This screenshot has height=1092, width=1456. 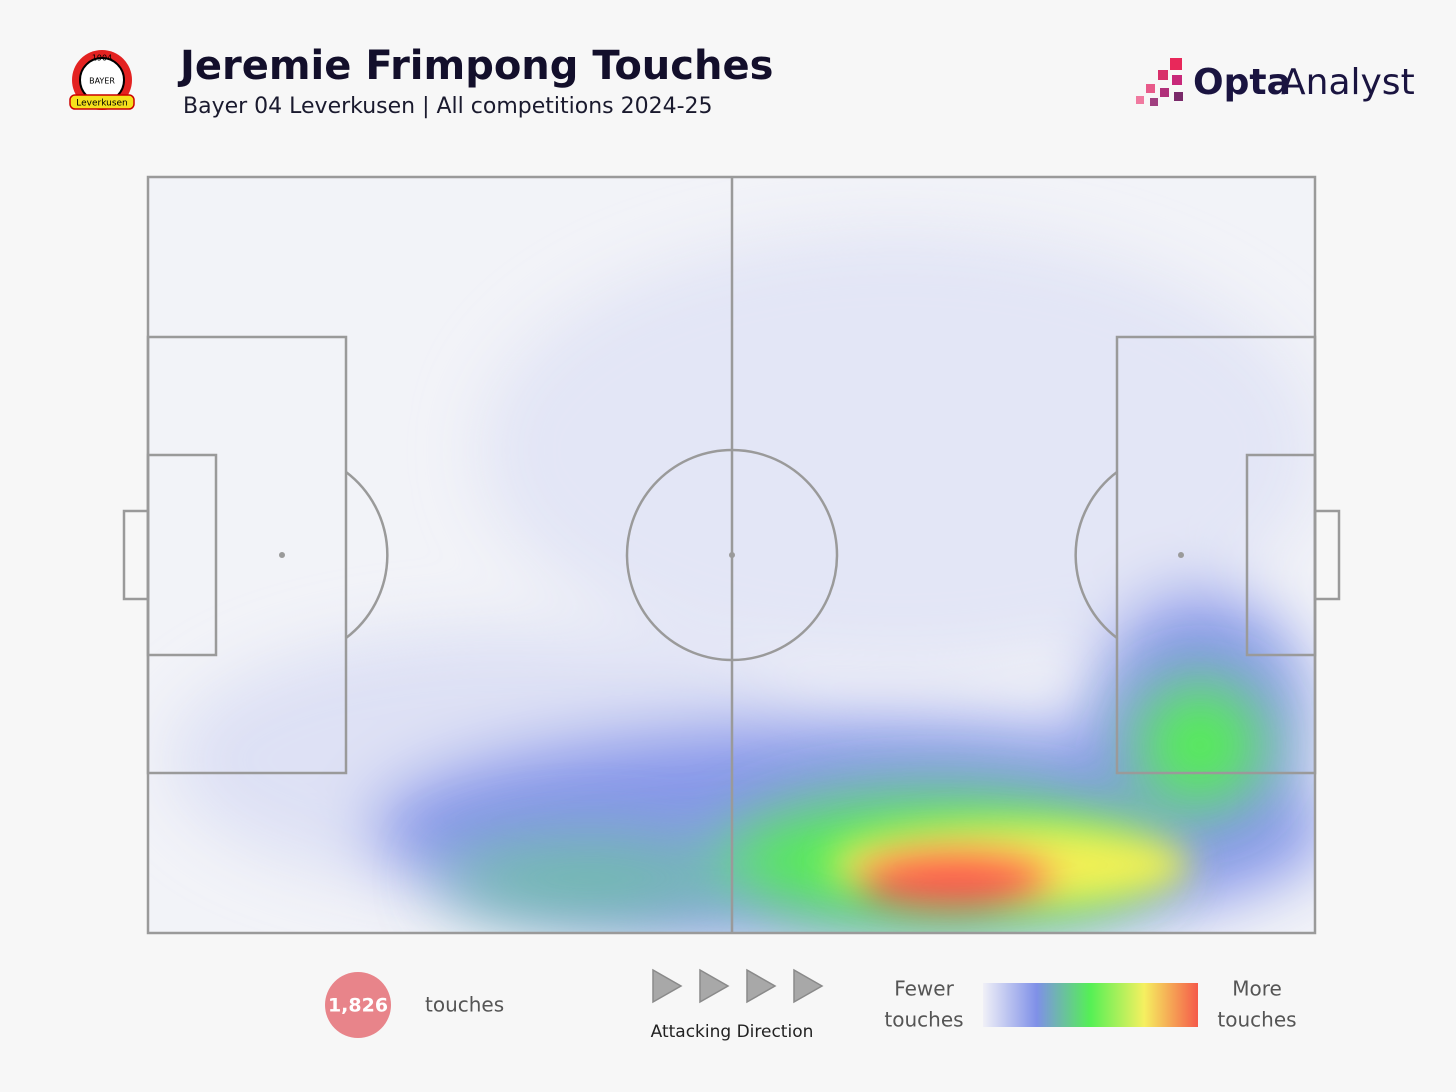 I want to click on direction-arrows, so click(x=738, y=986).